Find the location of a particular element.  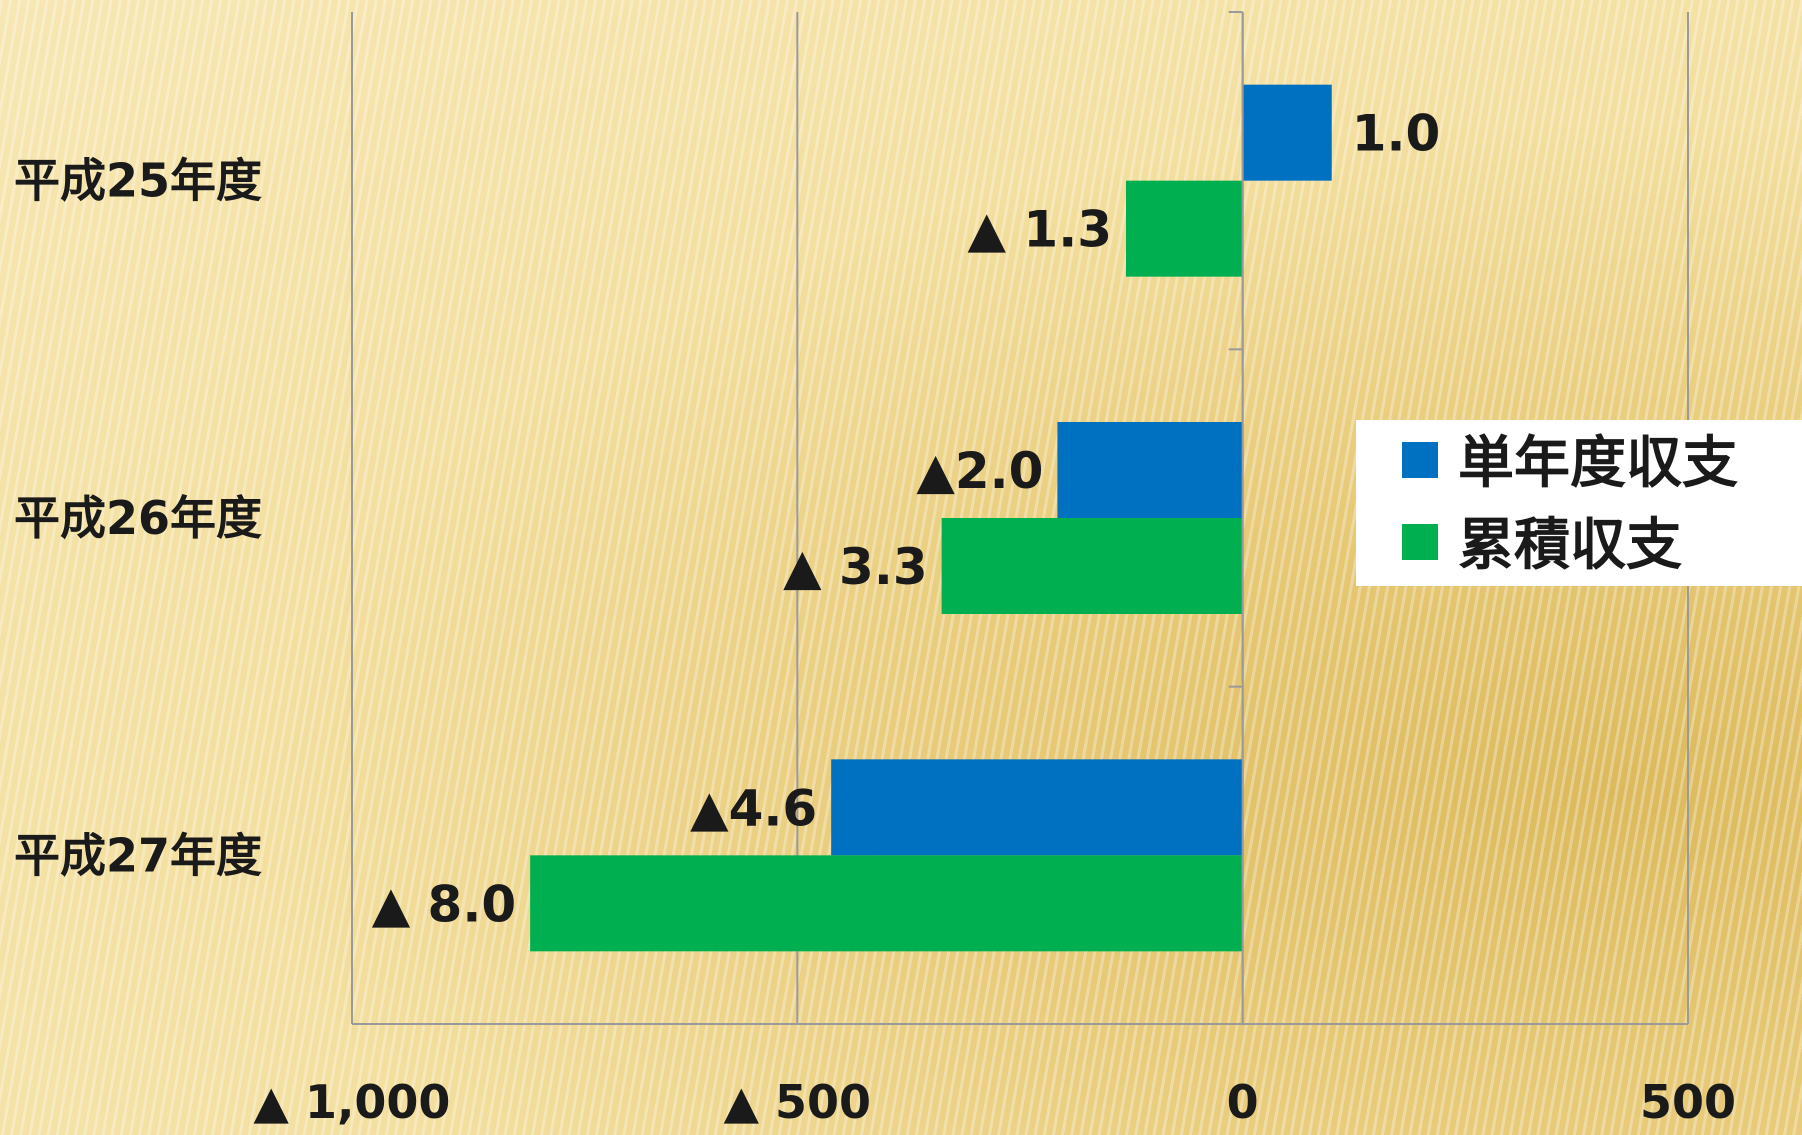

data-label: ▲ 1.3 is located at coordinates (1040, 230).